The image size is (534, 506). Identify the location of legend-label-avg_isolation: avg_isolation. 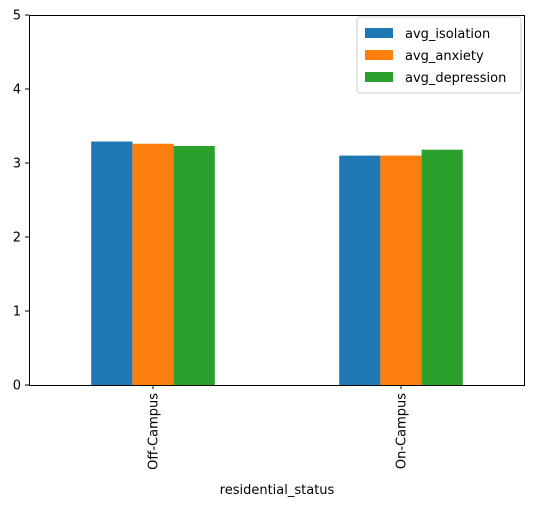
(447, 34).